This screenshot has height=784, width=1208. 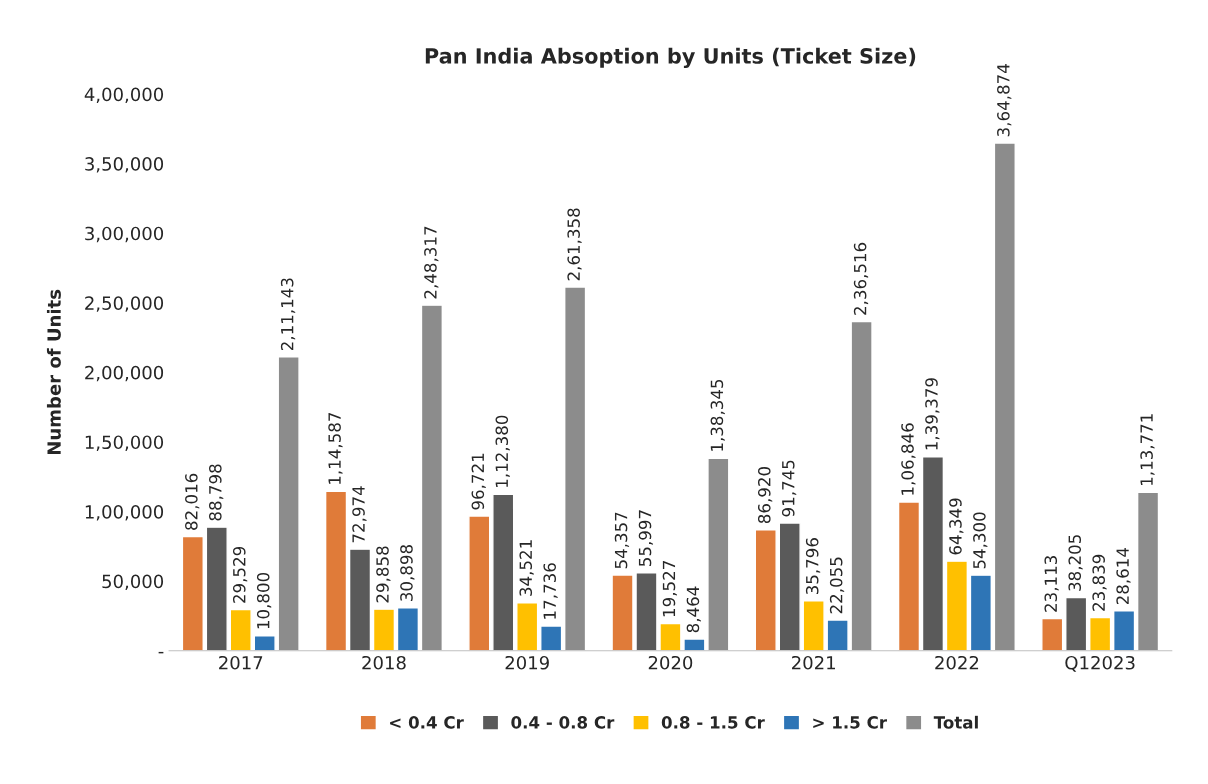 What do you see at coordinates (241, 662) in the screenshot?
I see `x-tick-label: 2017` at bounding box center [241, 662].